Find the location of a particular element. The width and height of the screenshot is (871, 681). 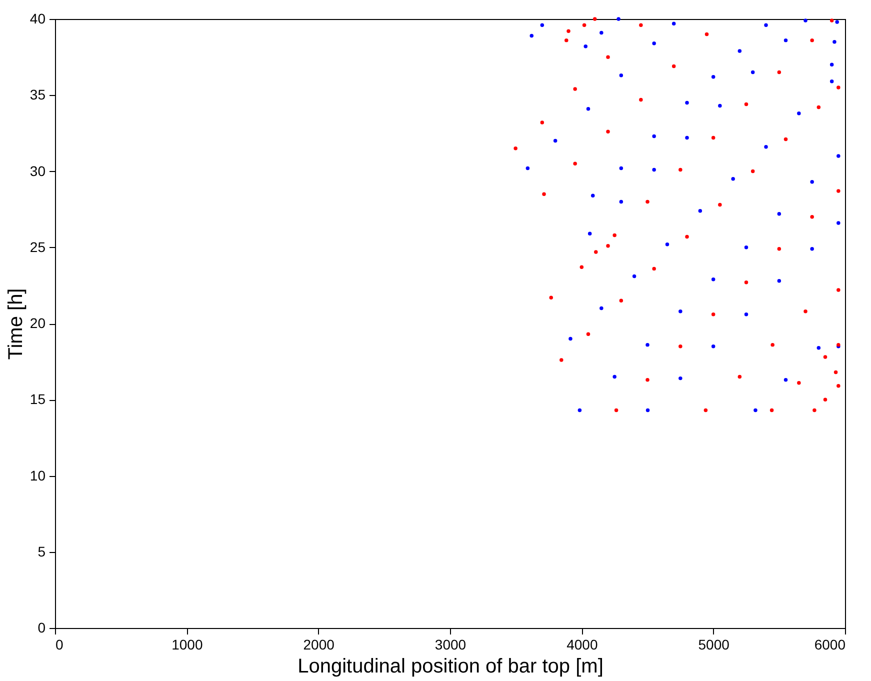

y-tick-label: 40 is located at coordinates (38, 18).